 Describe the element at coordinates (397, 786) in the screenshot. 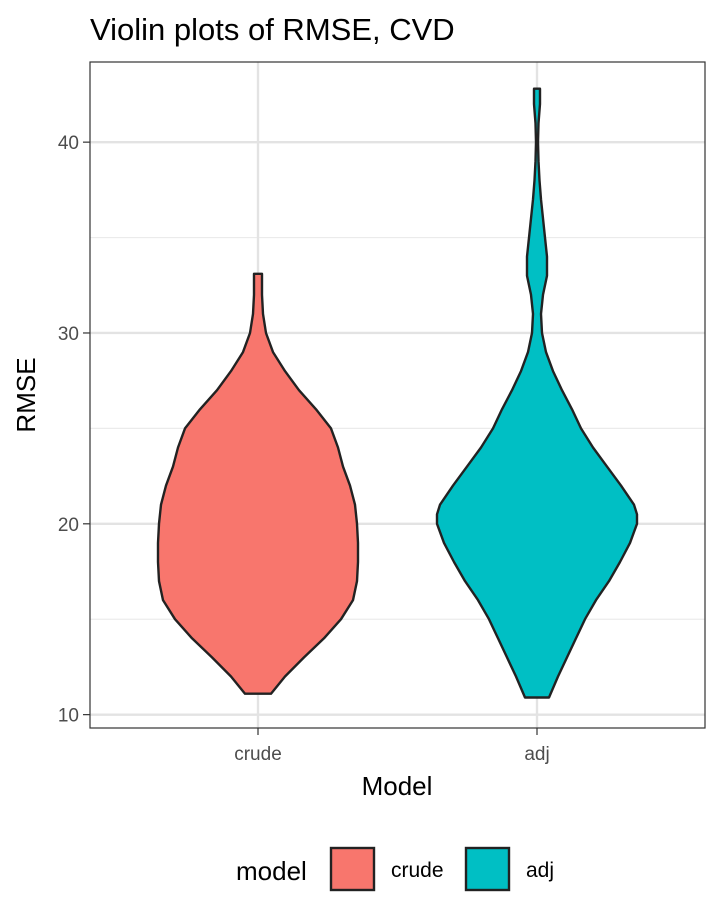

I see `x-axis-title: Model` at that location.